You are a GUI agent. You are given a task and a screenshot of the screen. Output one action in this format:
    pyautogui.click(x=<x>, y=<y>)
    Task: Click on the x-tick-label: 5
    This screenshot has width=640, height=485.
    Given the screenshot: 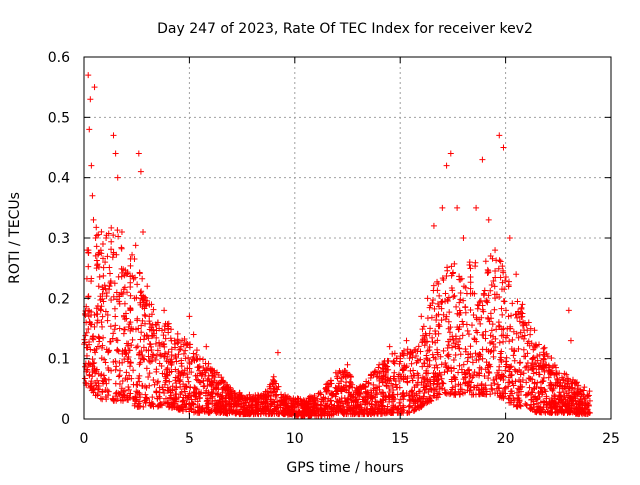 What is the action you would take?
    pyautogui.click(x=189, y=439)
    